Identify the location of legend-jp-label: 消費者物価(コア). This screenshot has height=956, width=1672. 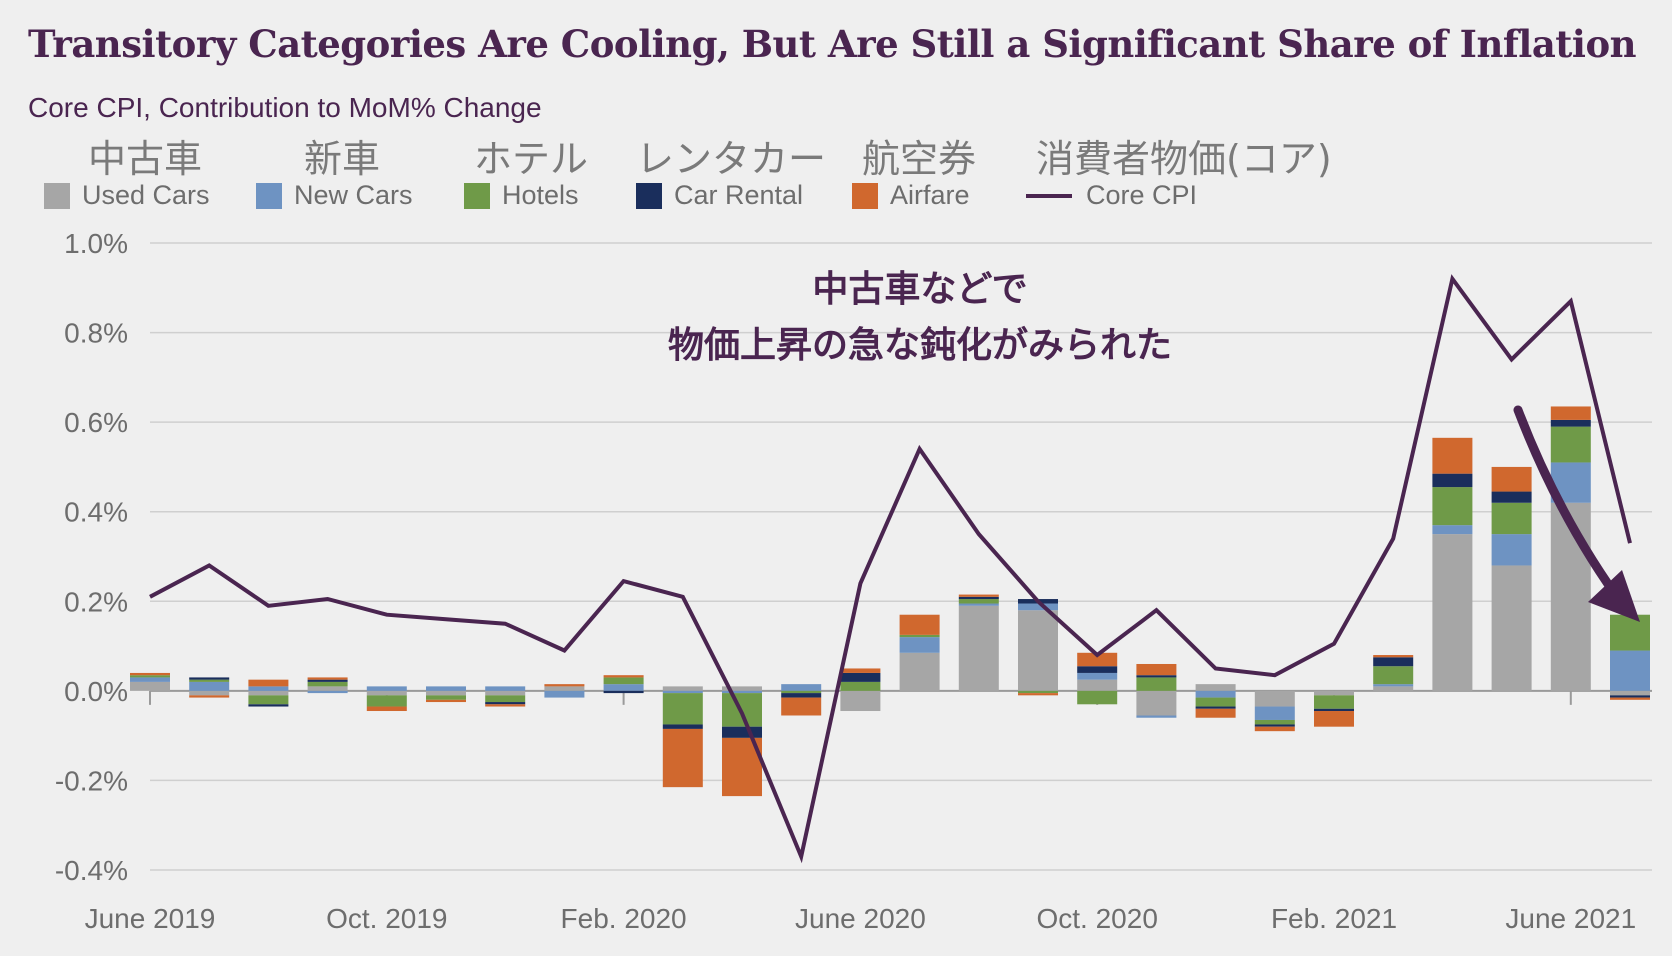
(1184, 159).